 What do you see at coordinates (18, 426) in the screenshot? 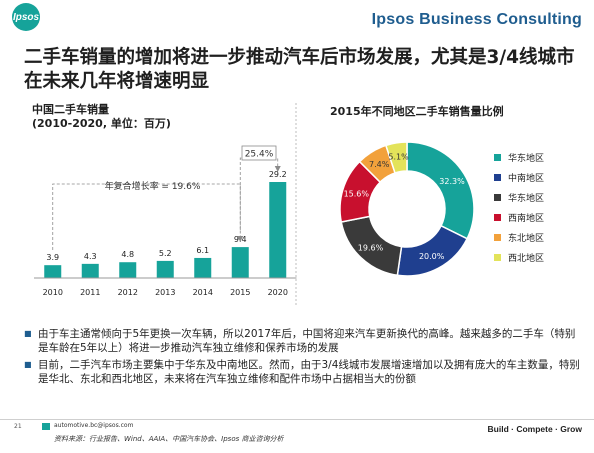
I see `page-number: 21` at bounding box center [18, 426].